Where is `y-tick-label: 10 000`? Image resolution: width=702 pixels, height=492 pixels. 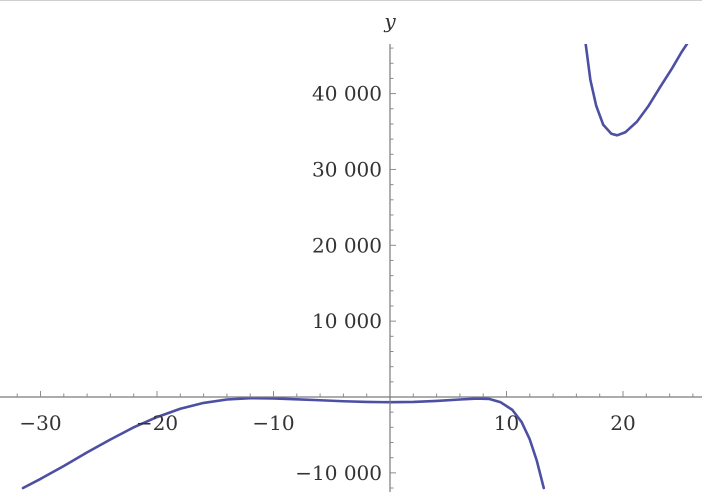
y-tick-label: 10 000 is located at coordinates (347, 321).